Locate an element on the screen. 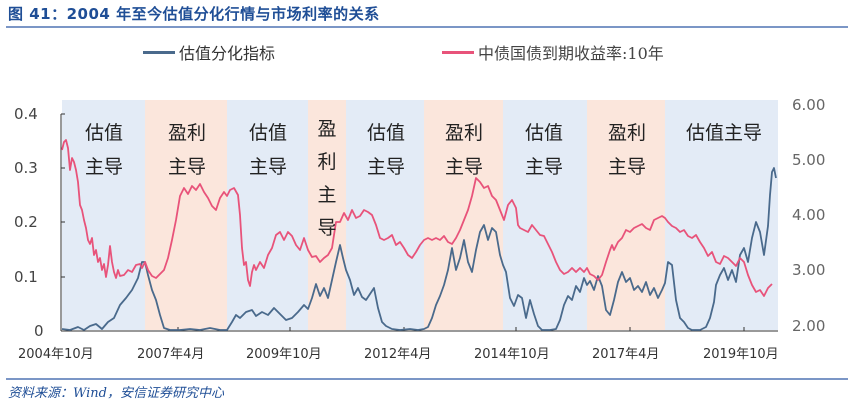  band-label-5: 估值 主导 is located at coordinates (385, 150).